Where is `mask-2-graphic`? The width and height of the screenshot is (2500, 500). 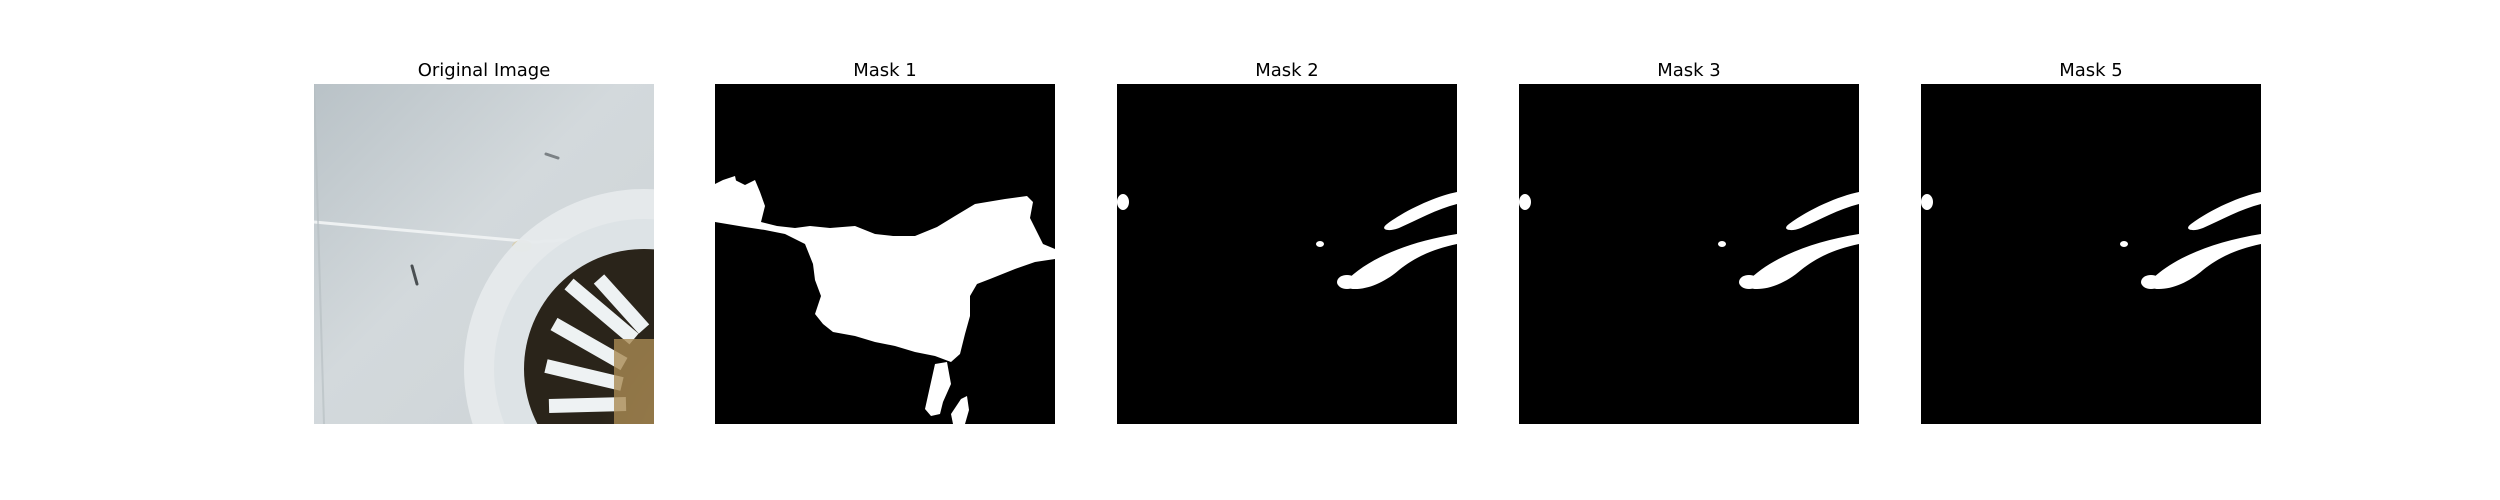 mask-2-graphic is located at coordinates (1287, 254).